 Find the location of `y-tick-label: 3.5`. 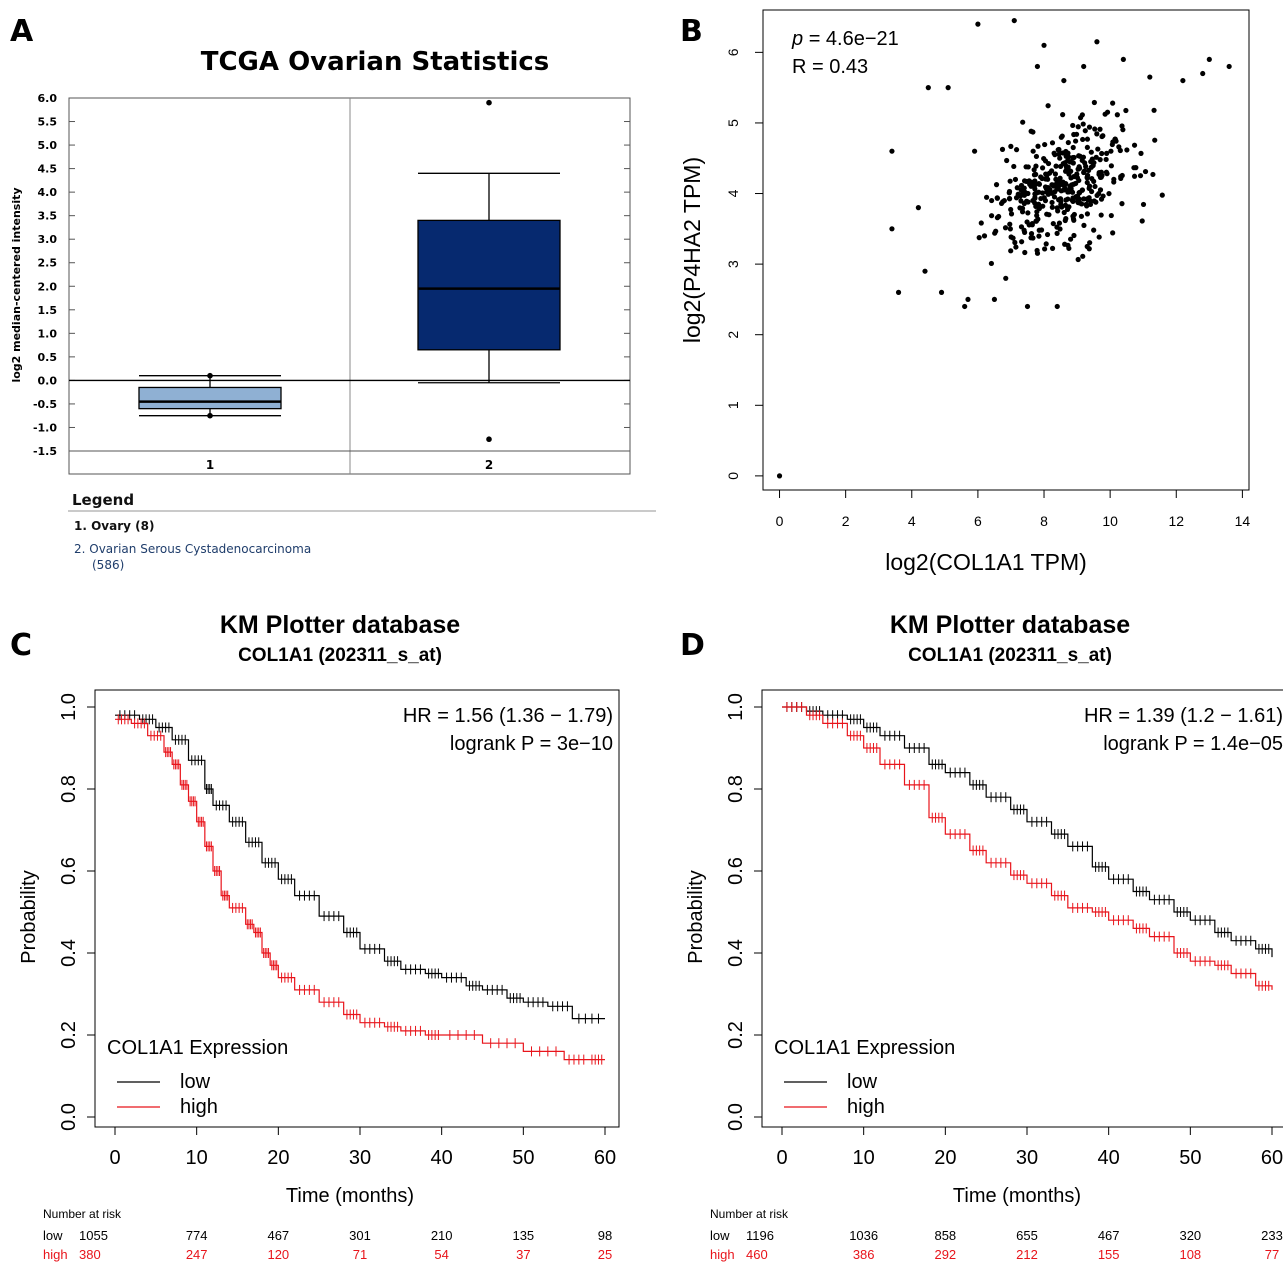

y-tick-label: 3.5 is located at coordinates (48, 216).